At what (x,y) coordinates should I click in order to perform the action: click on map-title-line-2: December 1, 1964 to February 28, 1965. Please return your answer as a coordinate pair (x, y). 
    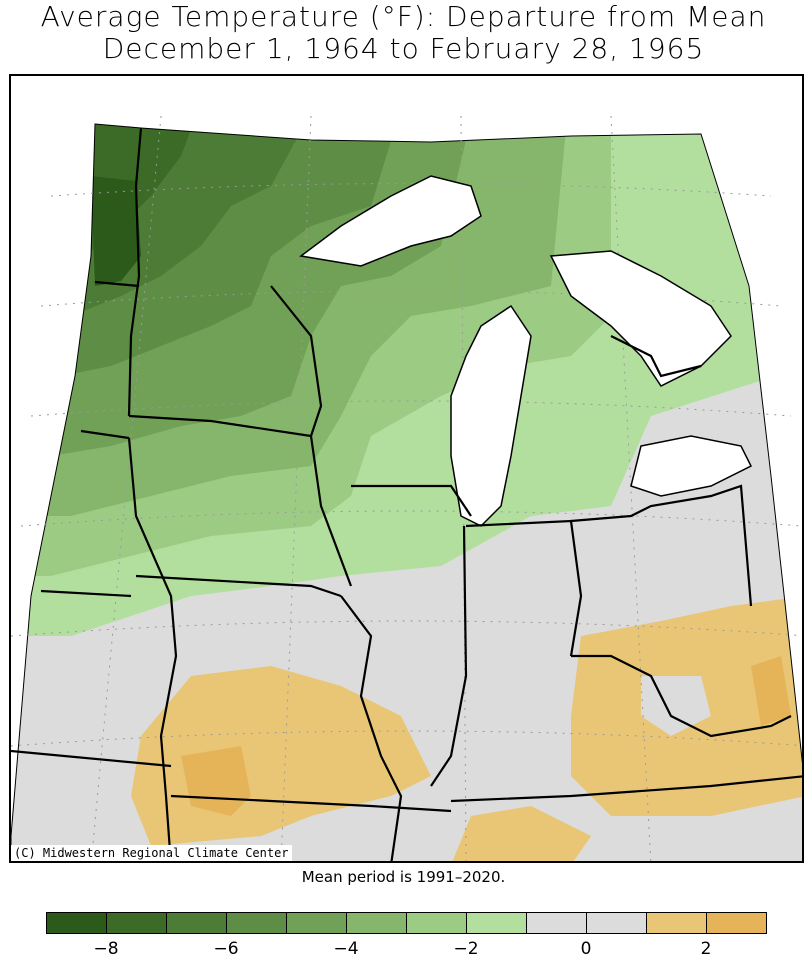
    Looking at the image, I should click on (403, 48).